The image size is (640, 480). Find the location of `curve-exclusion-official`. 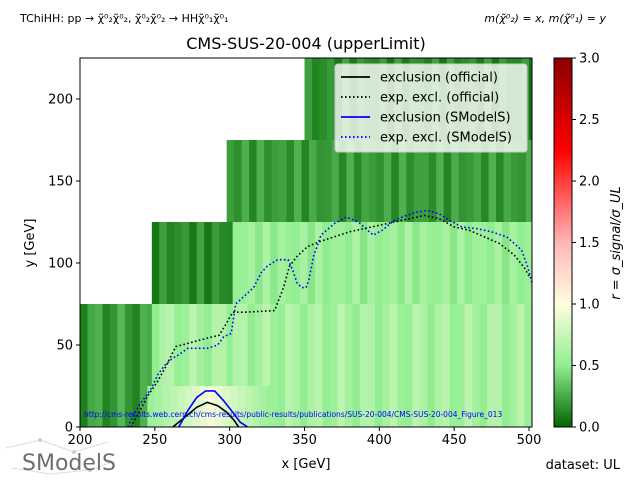

curve-exclusion-official is located at coordinates (206, 414).